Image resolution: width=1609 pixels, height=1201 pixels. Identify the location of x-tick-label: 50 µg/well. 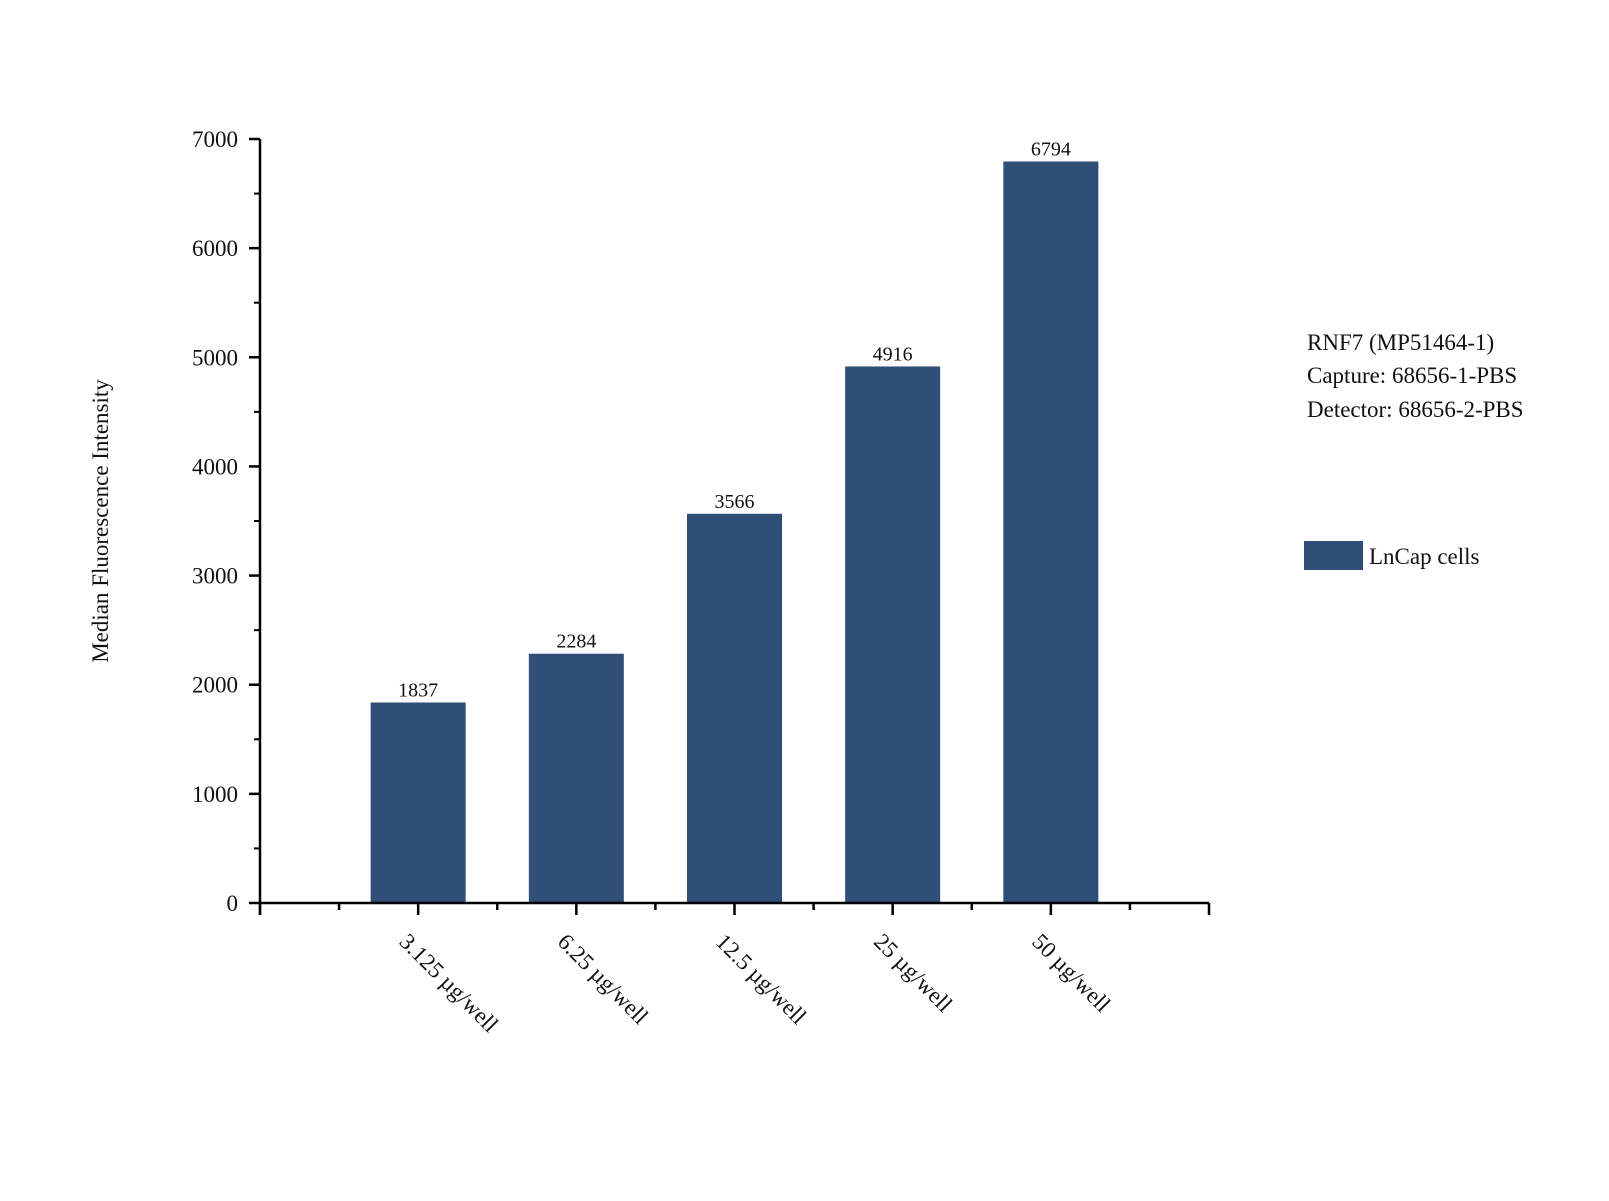
(1071, 973).